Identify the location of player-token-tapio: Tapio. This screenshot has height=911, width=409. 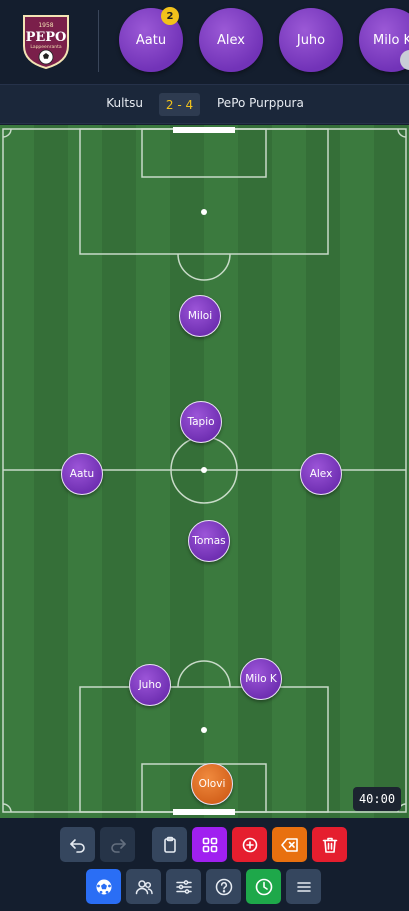
(201, 422).